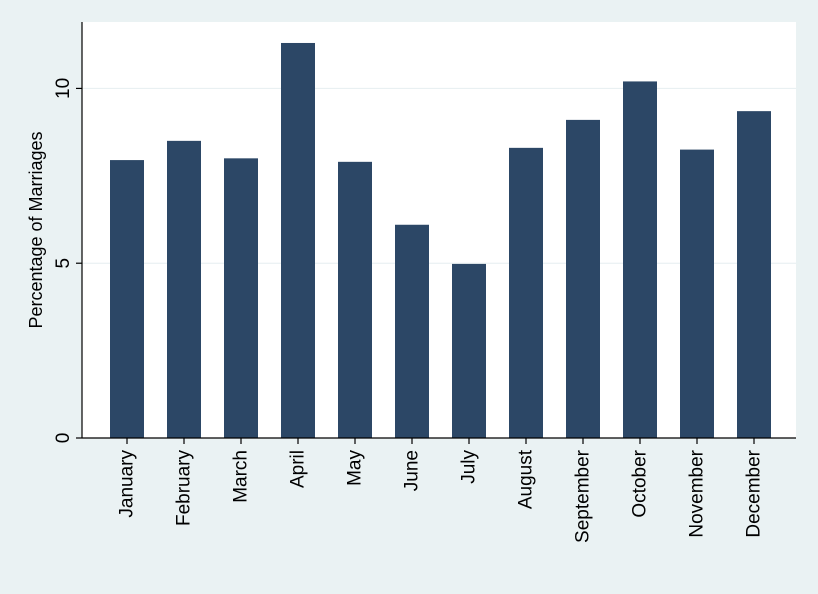  I want to click on y-tick-label: 5, so click(63, 263).